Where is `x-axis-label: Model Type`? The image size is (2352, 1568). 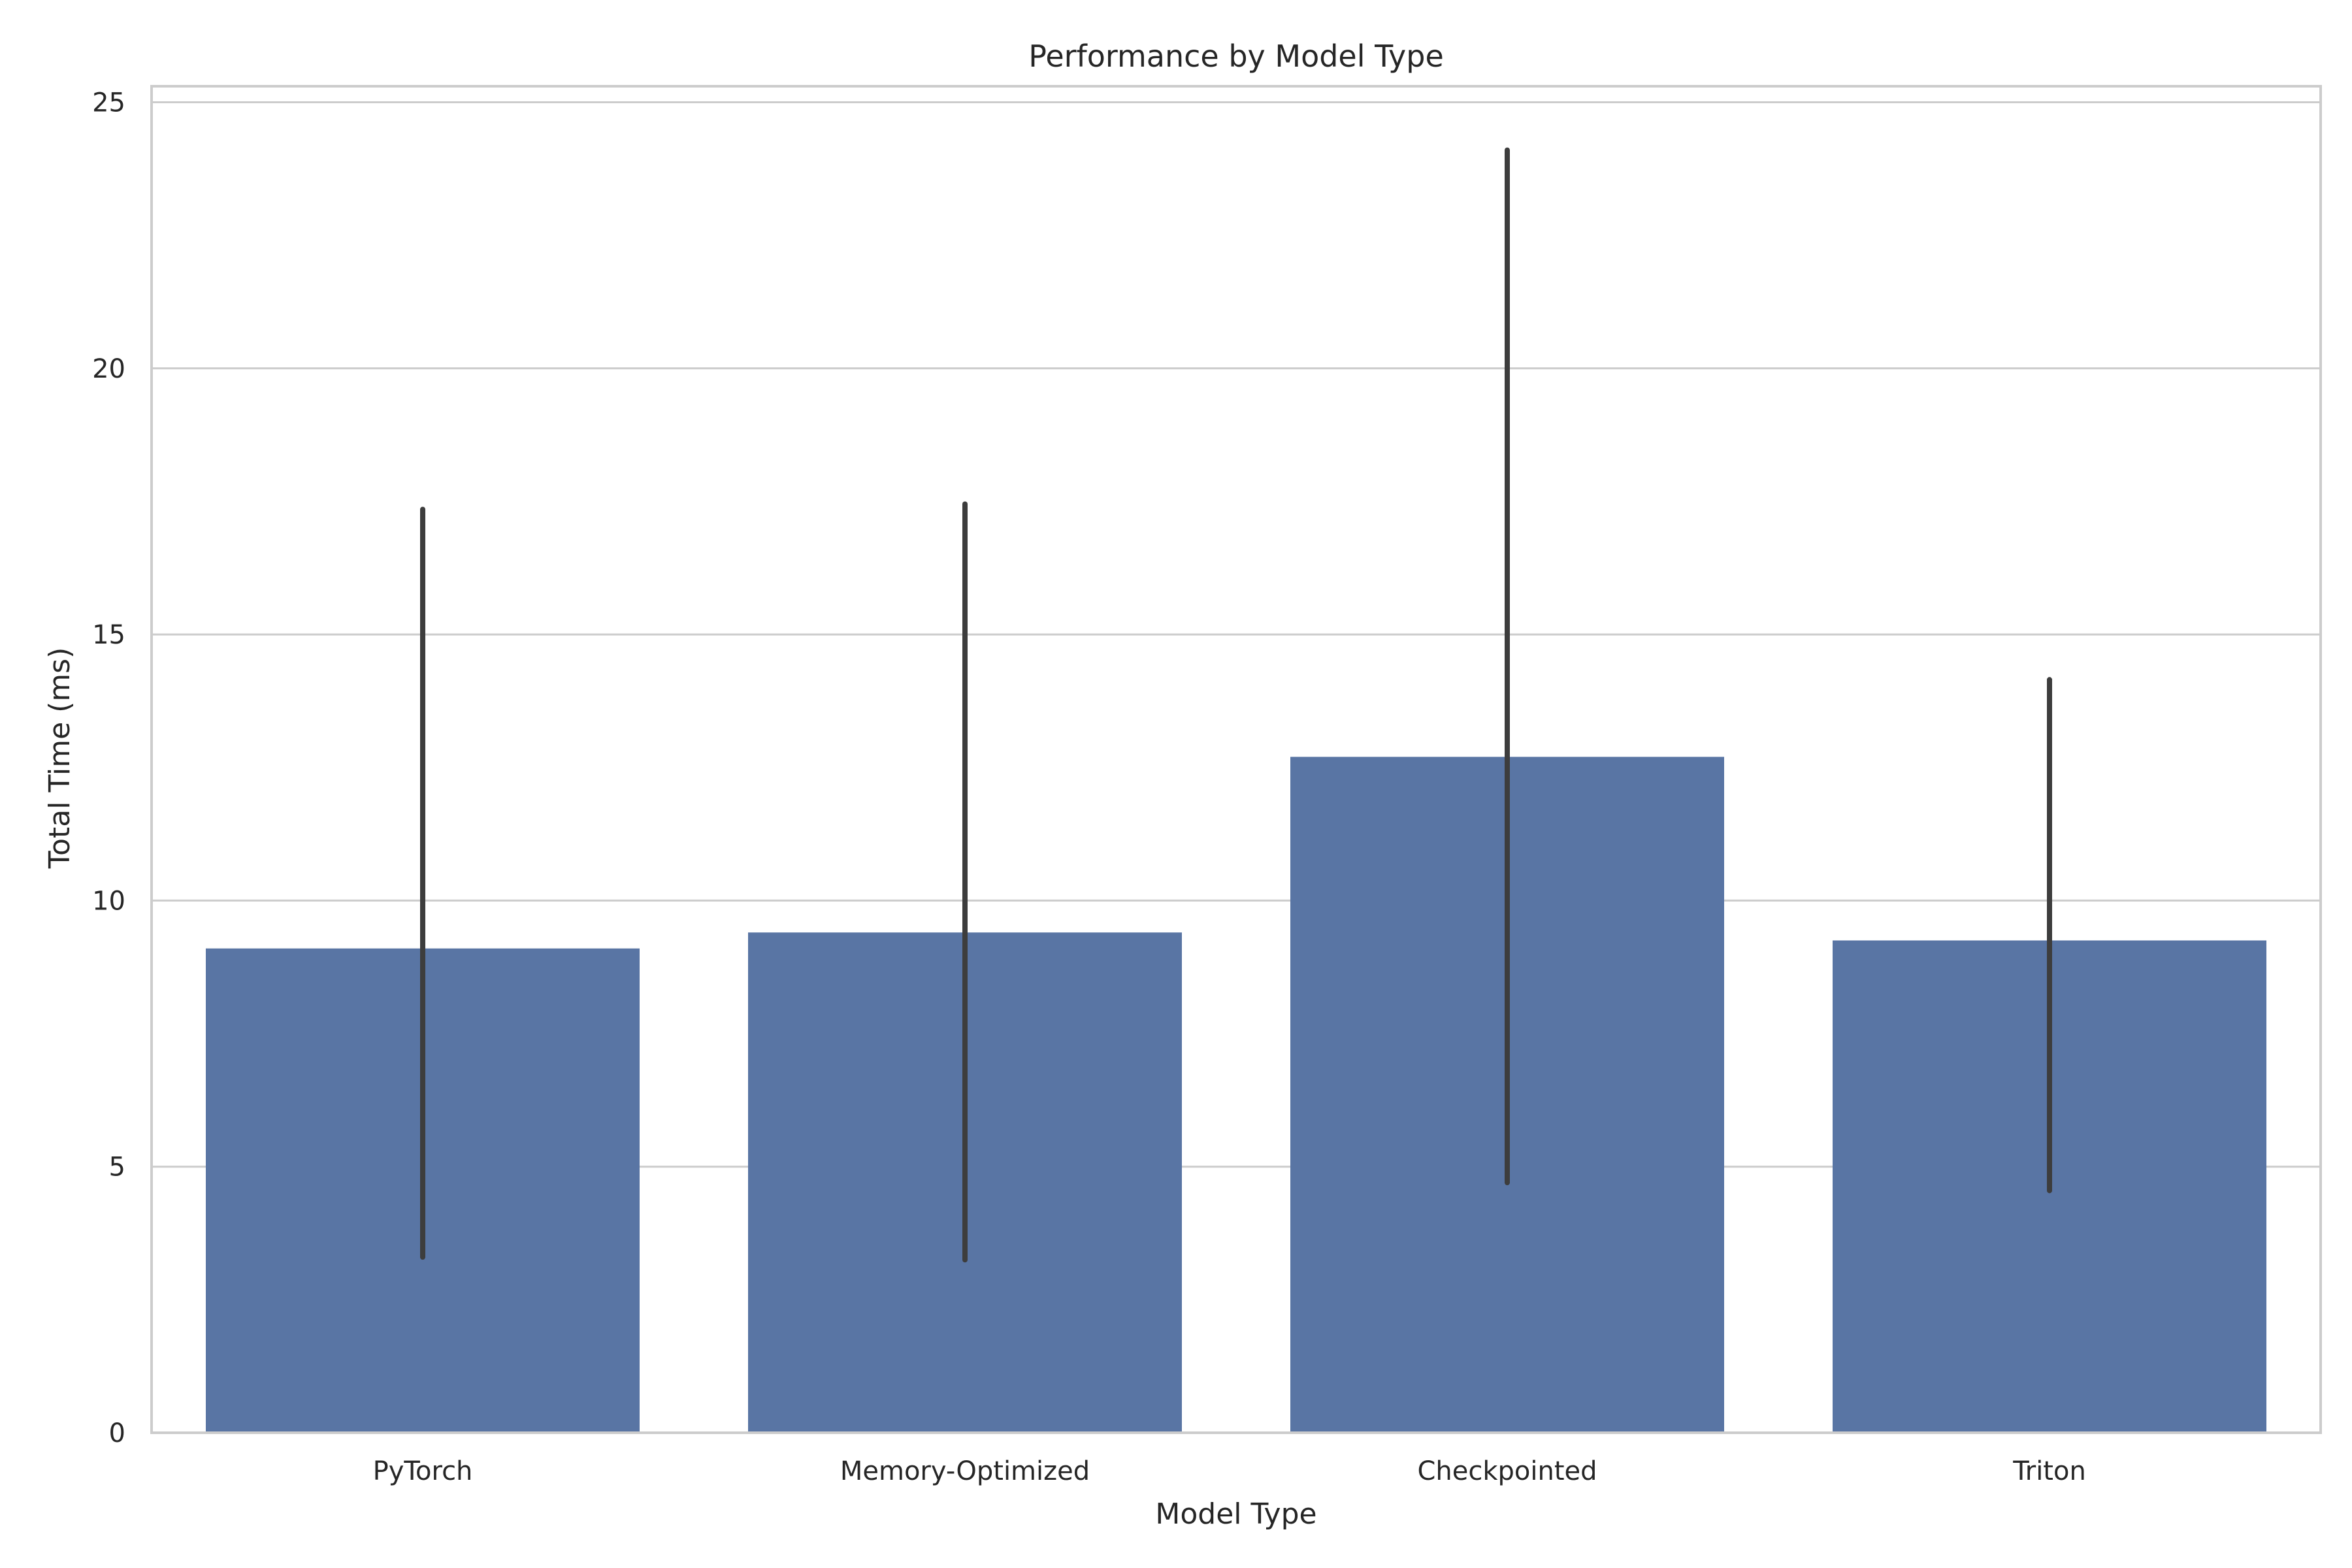 x-axis-label: Model Type is located at coordinates (1235, 1514).